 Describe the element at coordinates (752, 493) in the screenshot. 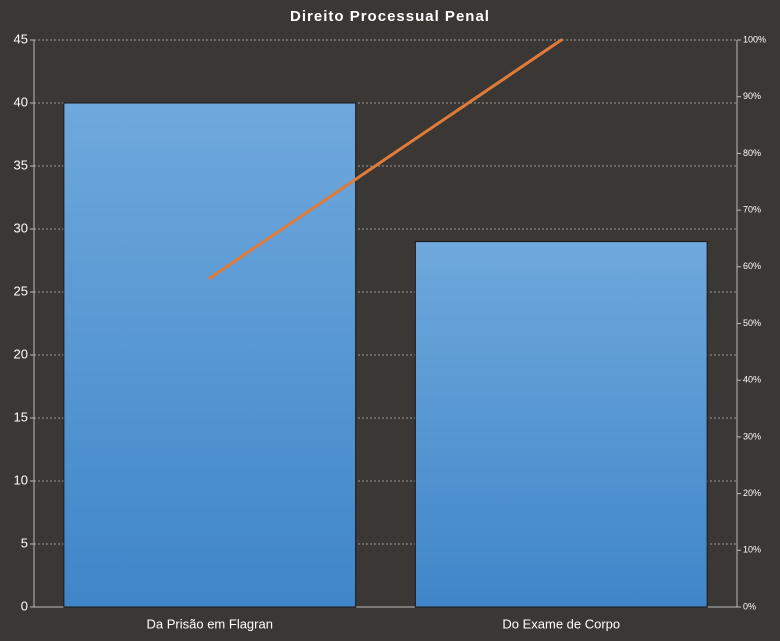

I see `y2-tick-label: 20%` at that location.